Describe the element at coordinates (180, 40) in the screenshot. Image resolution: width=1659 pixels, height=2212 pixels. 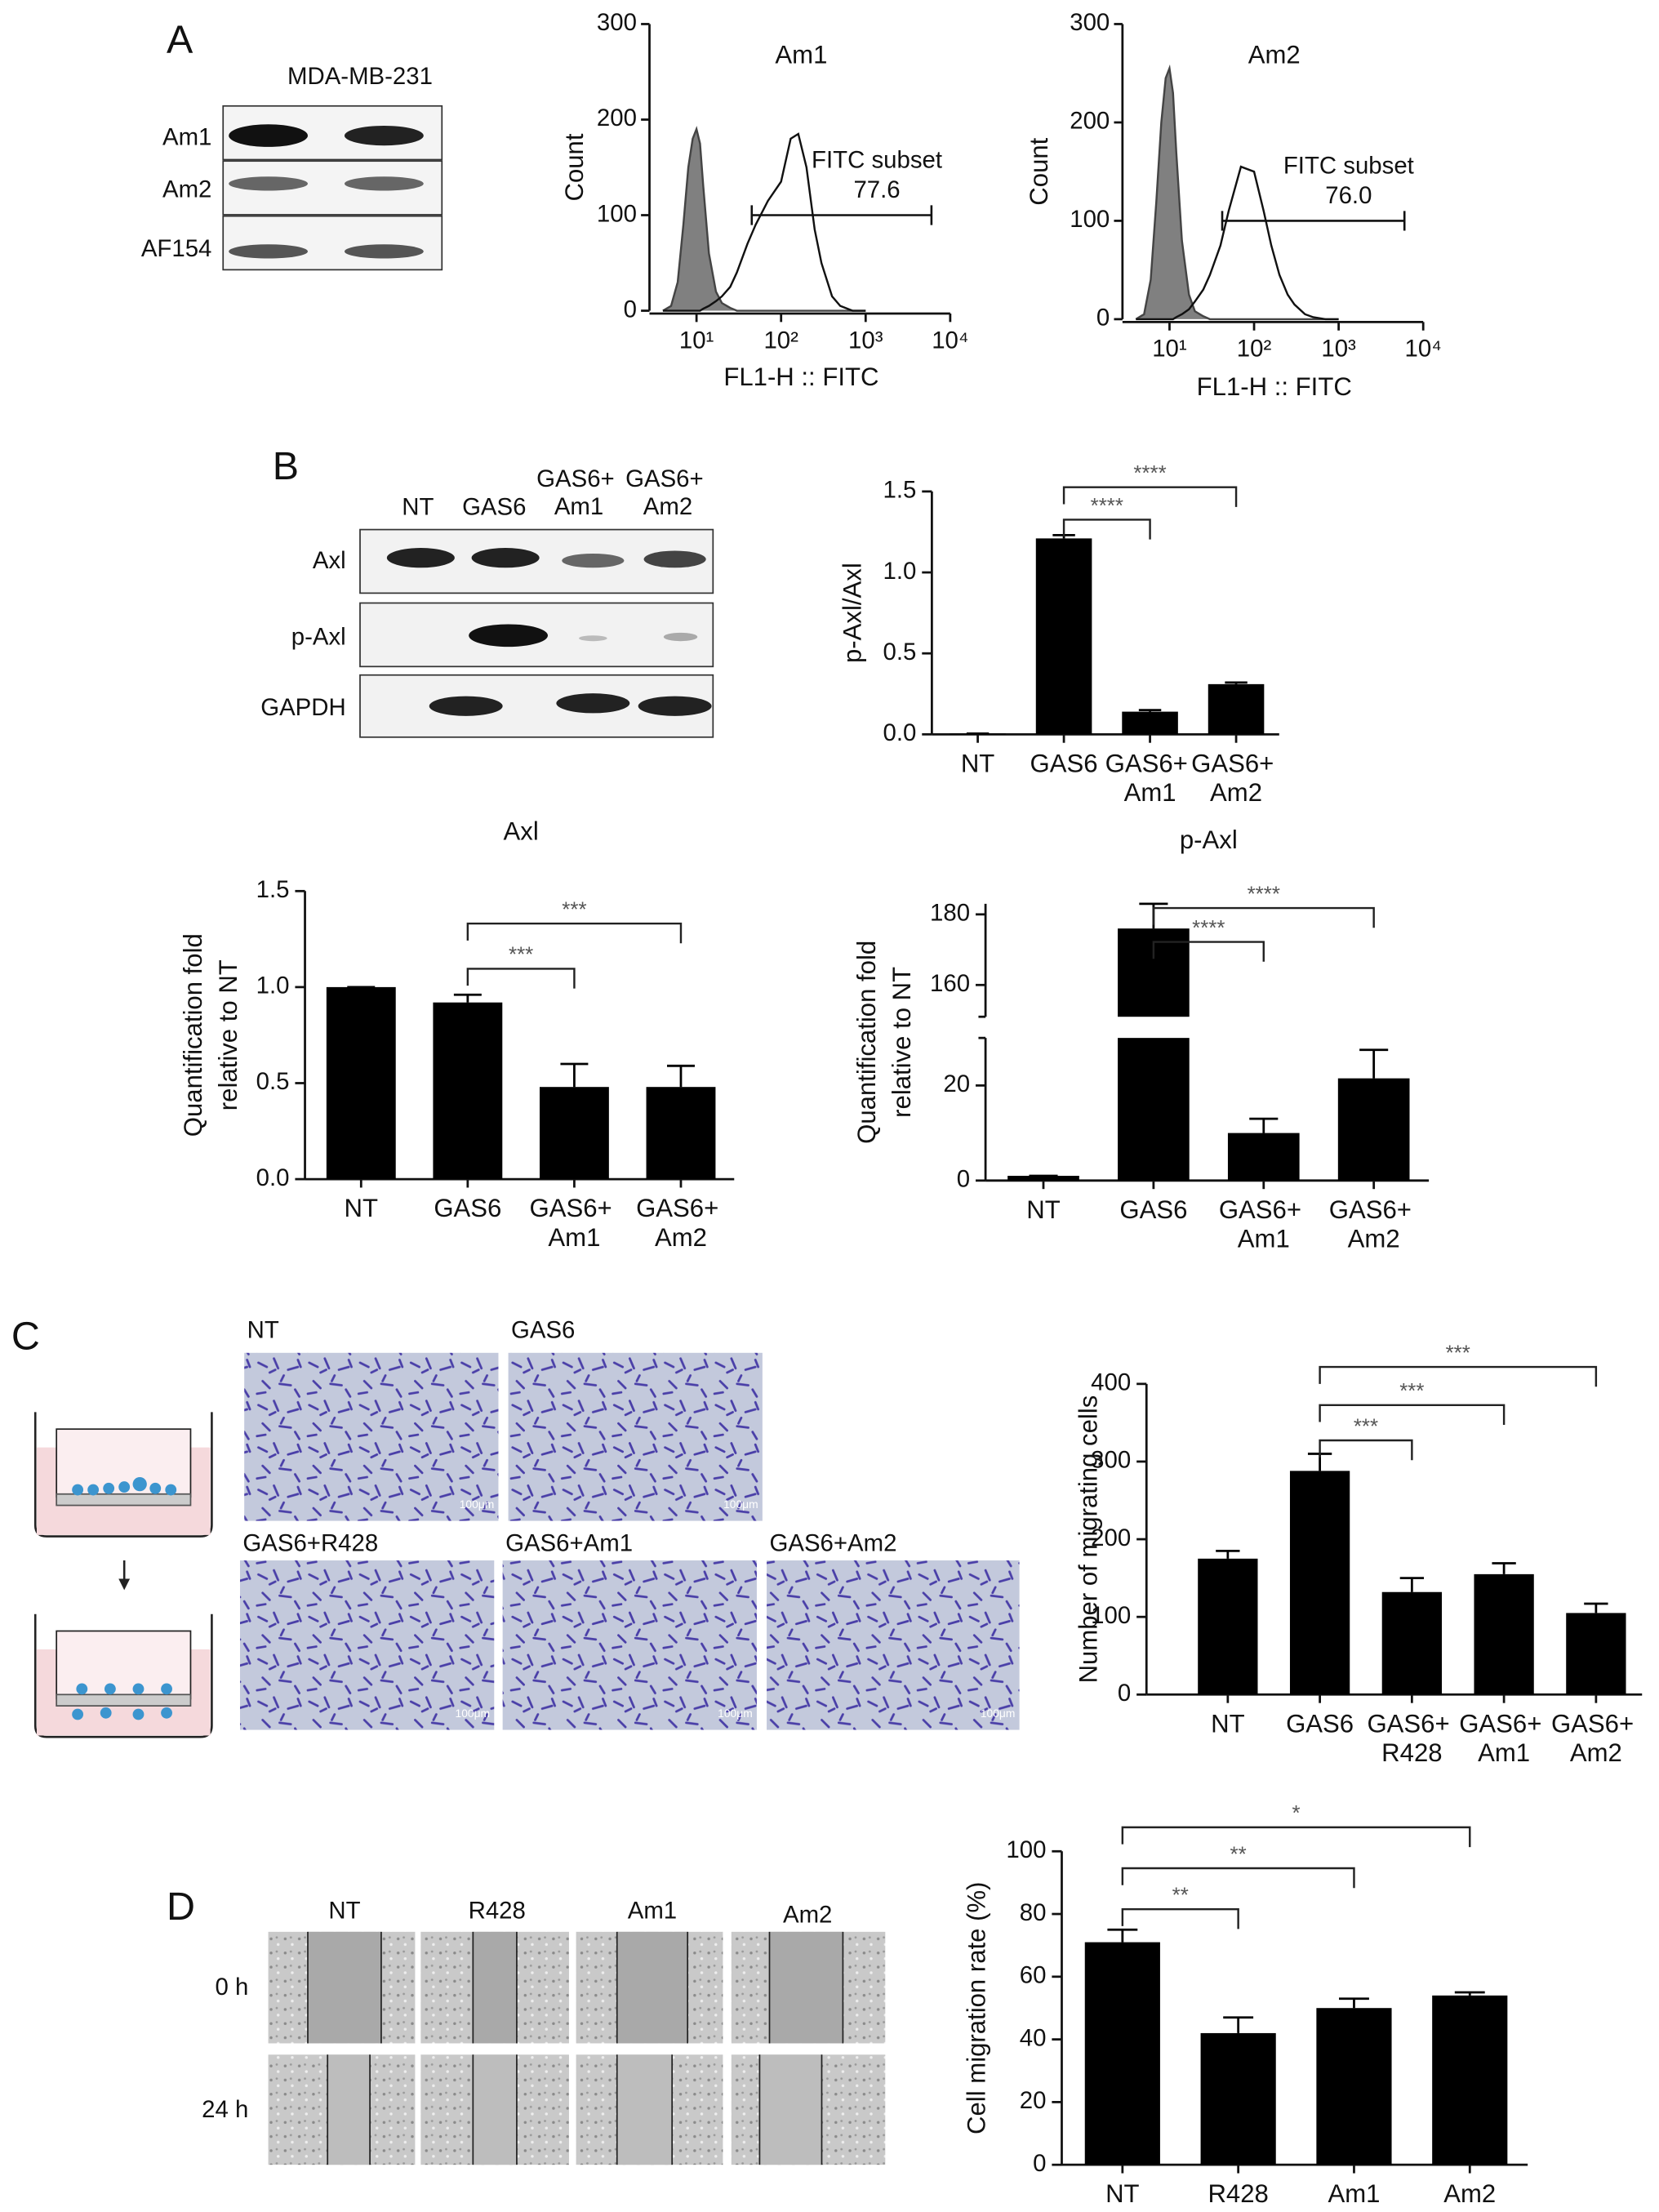
I see `panel-label: A` at that location.